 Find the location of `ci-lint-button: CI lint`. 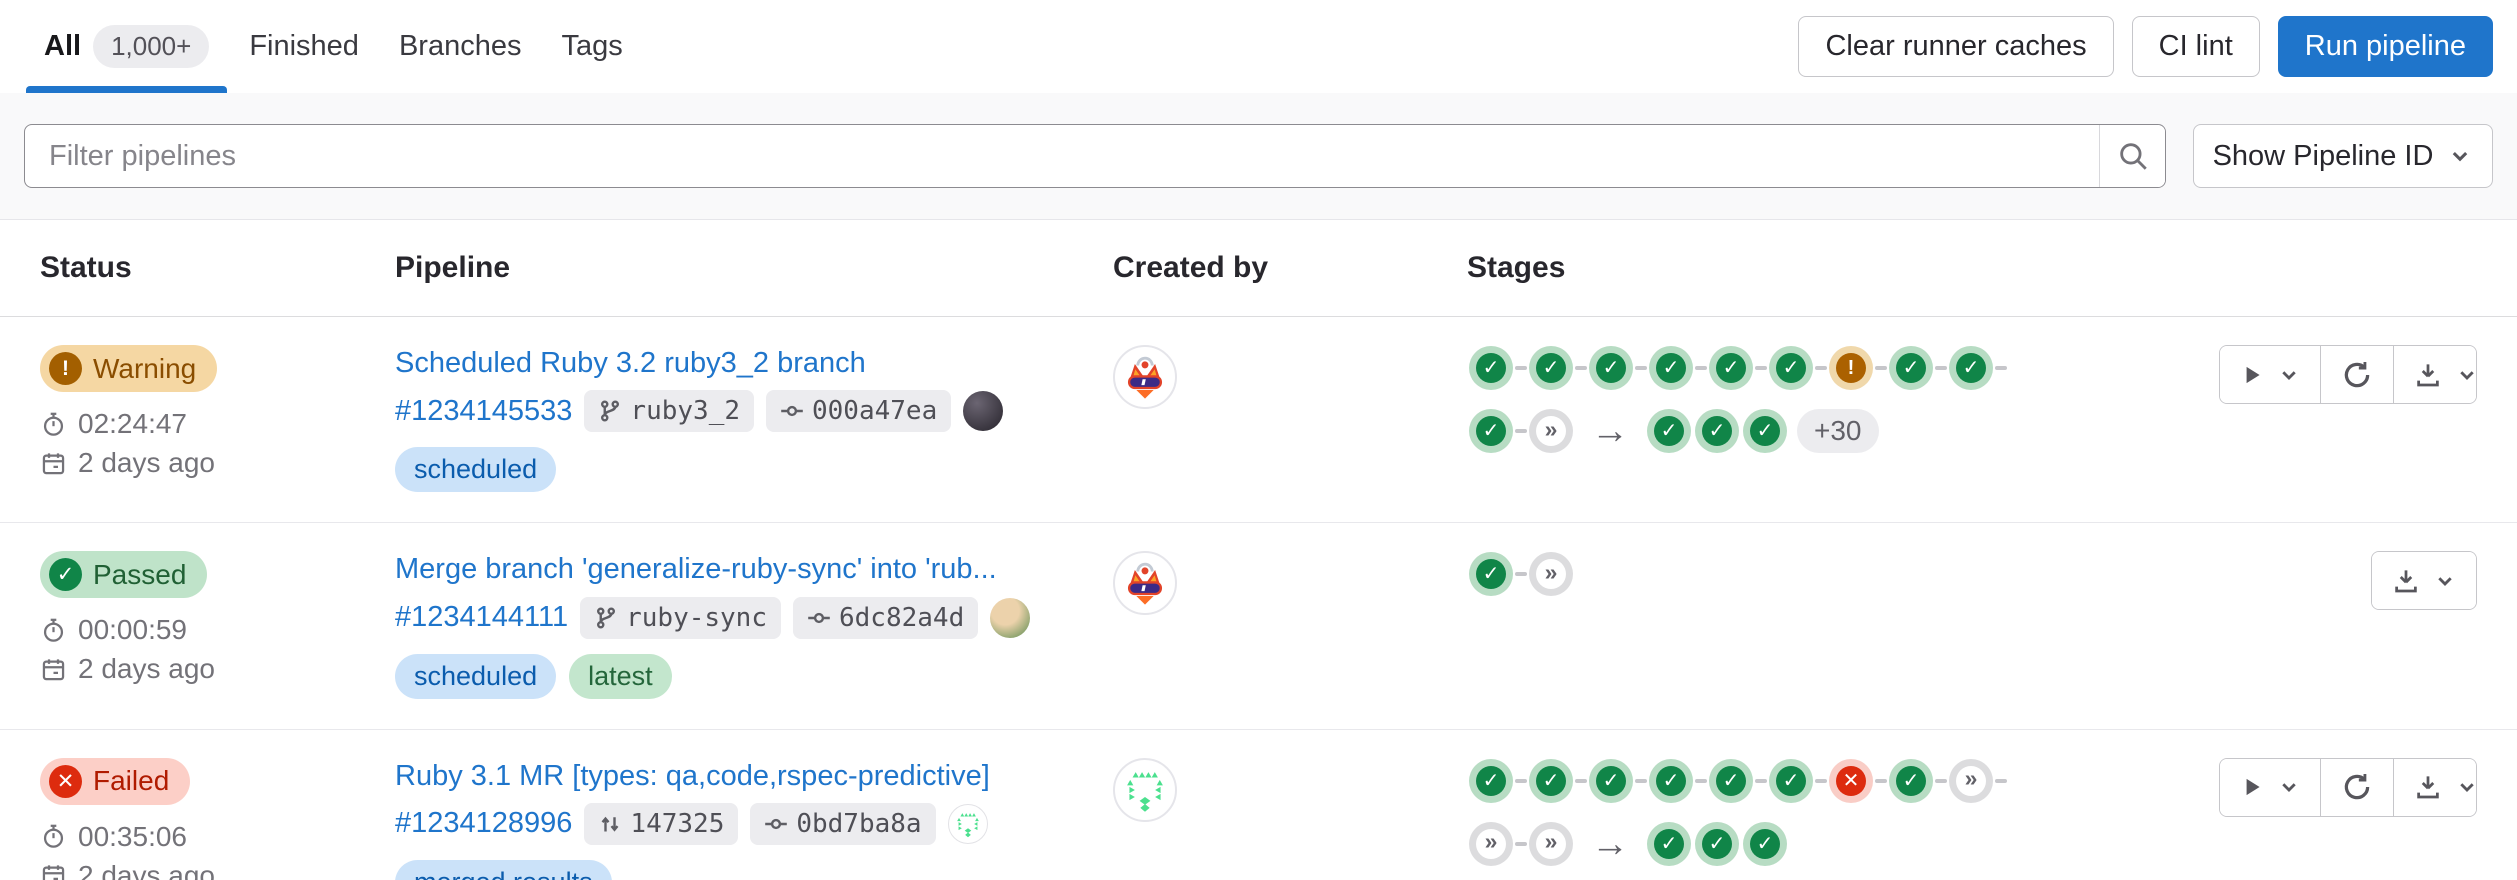

ci-lint-button: CI lint is located at coordinates (2195, 46).